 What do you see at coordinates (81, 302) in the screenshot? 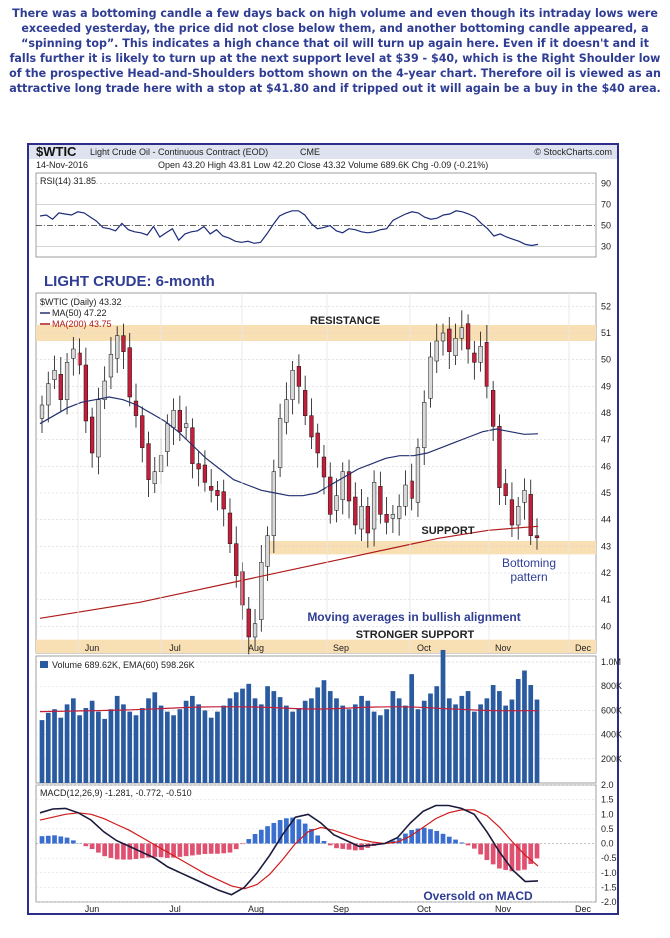
I see `price-legend: $WTIC (Daily) 43.32` at bounding box center [81, 302].